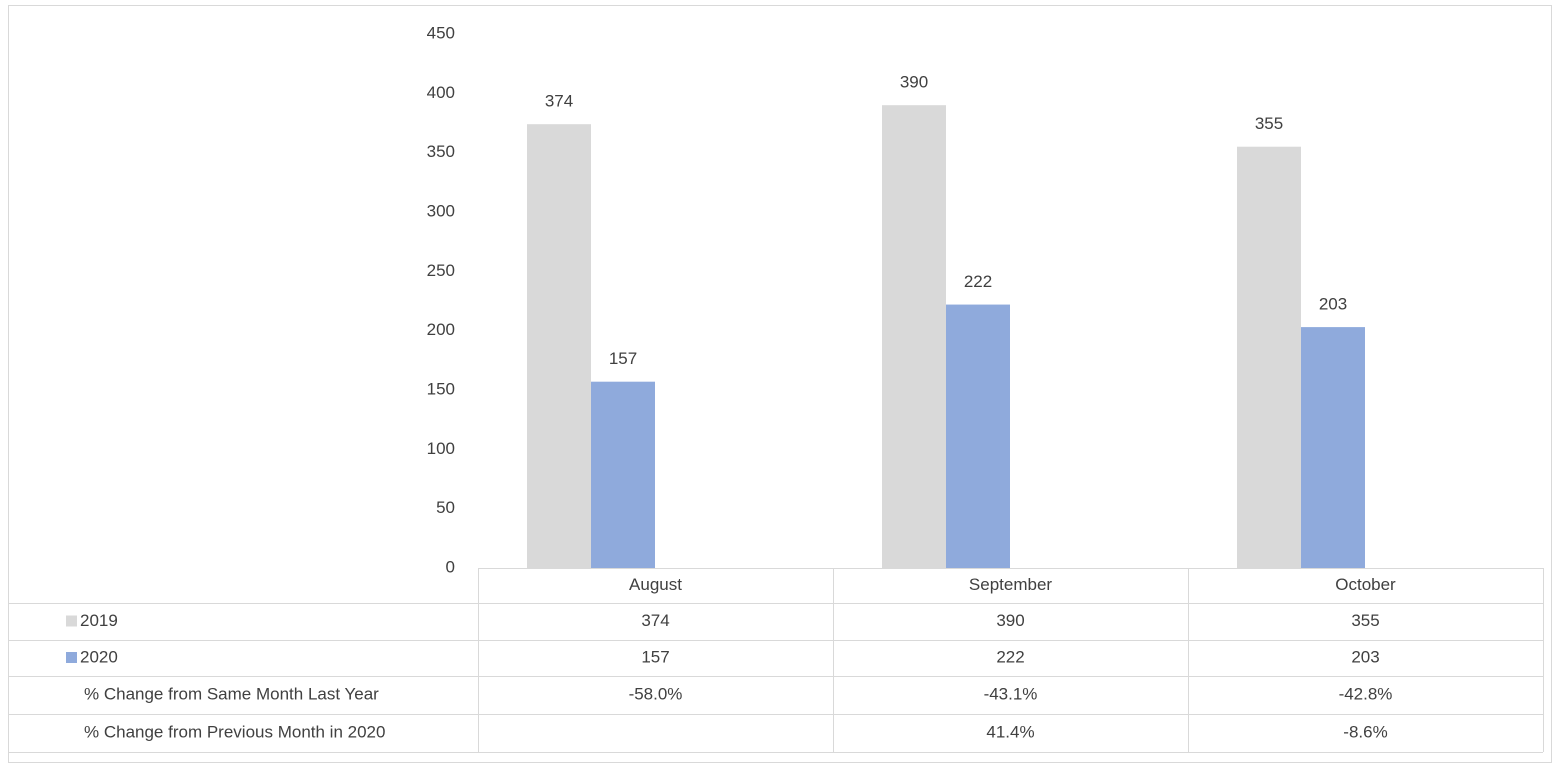 The image size is (1553, 764). What do you see at coordinates (441, 448) in the screenshot?
I see `y-tick-label: 100` at bounding box center [441, 448].